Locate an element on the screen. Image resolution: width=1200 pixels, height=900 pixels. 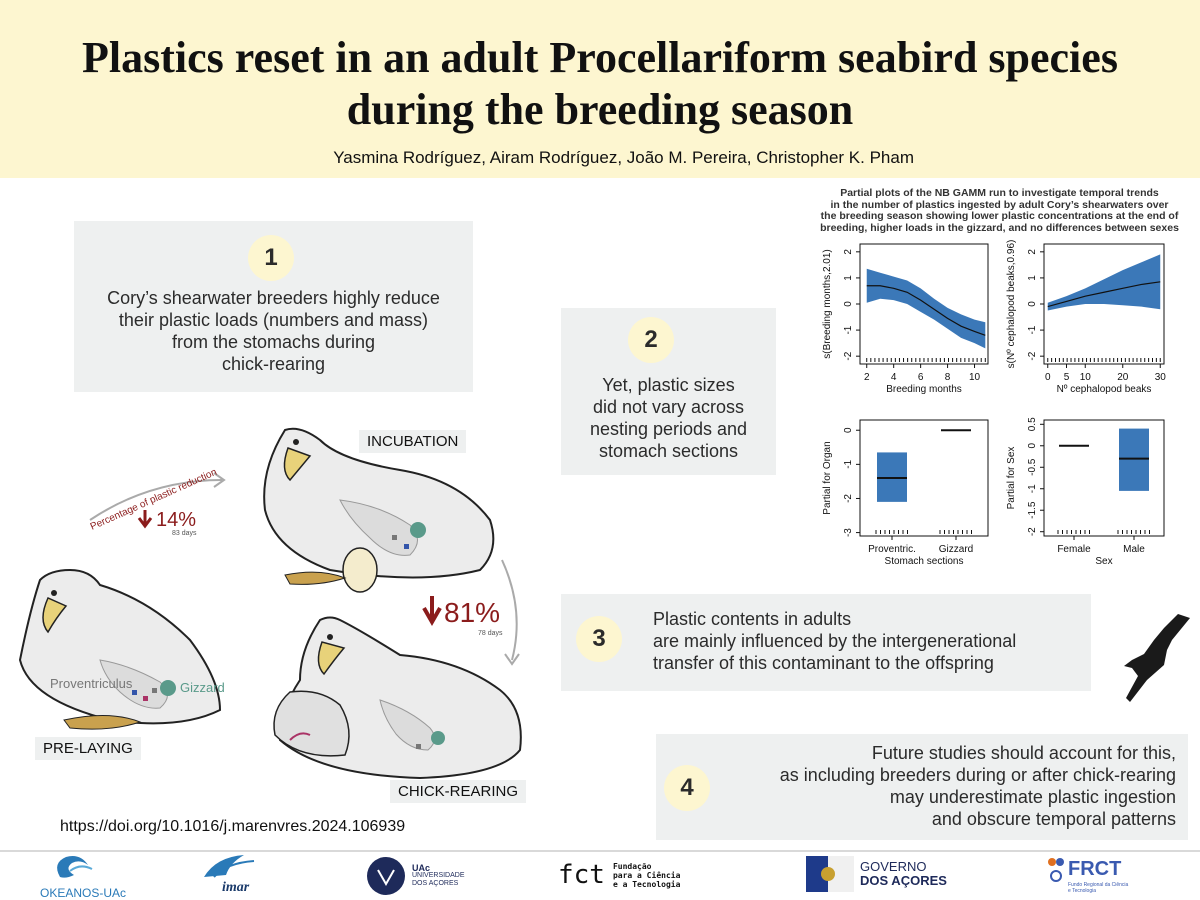
chart-1-ytick-label: 2 is located at coordinates (848, 252).